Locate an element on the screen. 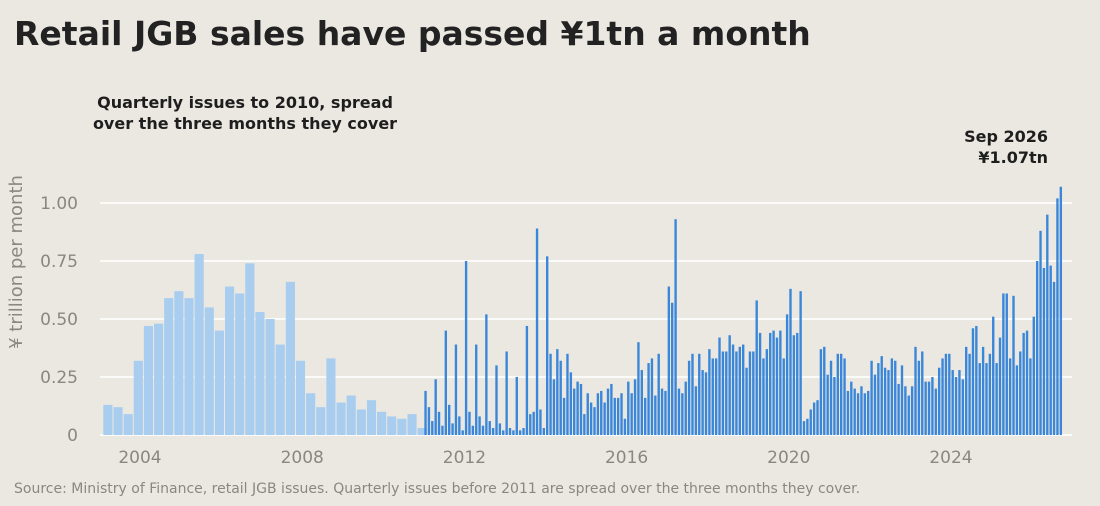 The height and width of the screenshot is (506, 1100). x-tick-label: 2012 is located at coordinates (464, 458).